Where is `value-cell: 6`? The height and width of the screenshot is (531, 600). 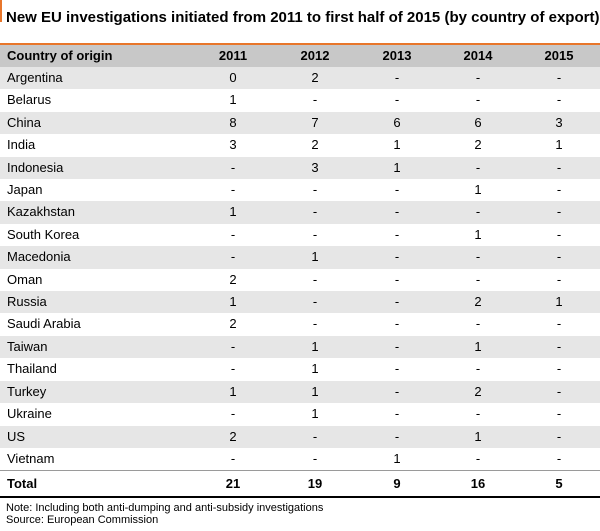
value-cell: 6 is located at coordinates (478, 123).